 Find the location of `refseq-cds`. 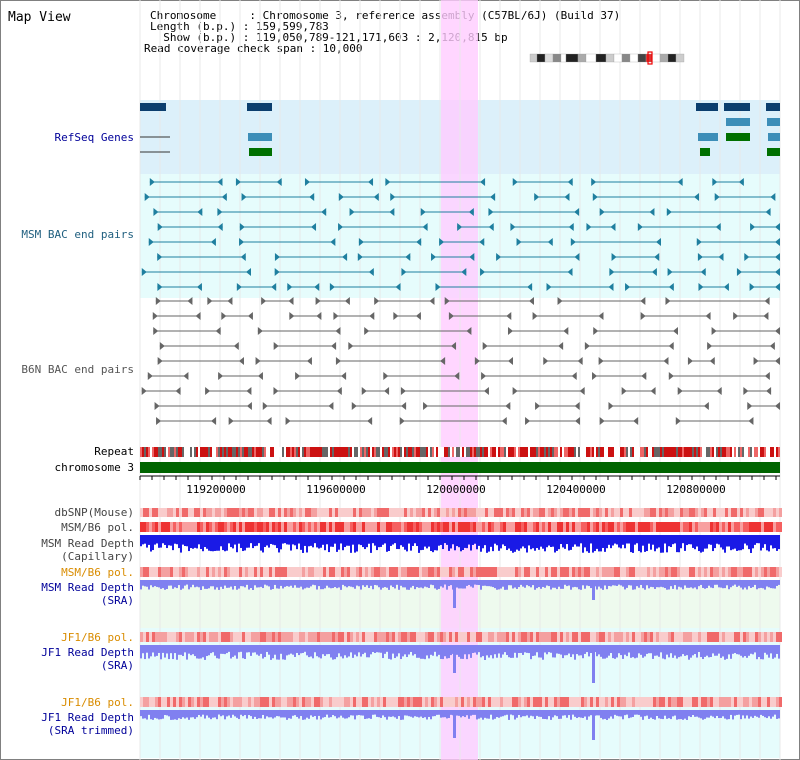

refseq-cds is located at coordinates (705, 152).